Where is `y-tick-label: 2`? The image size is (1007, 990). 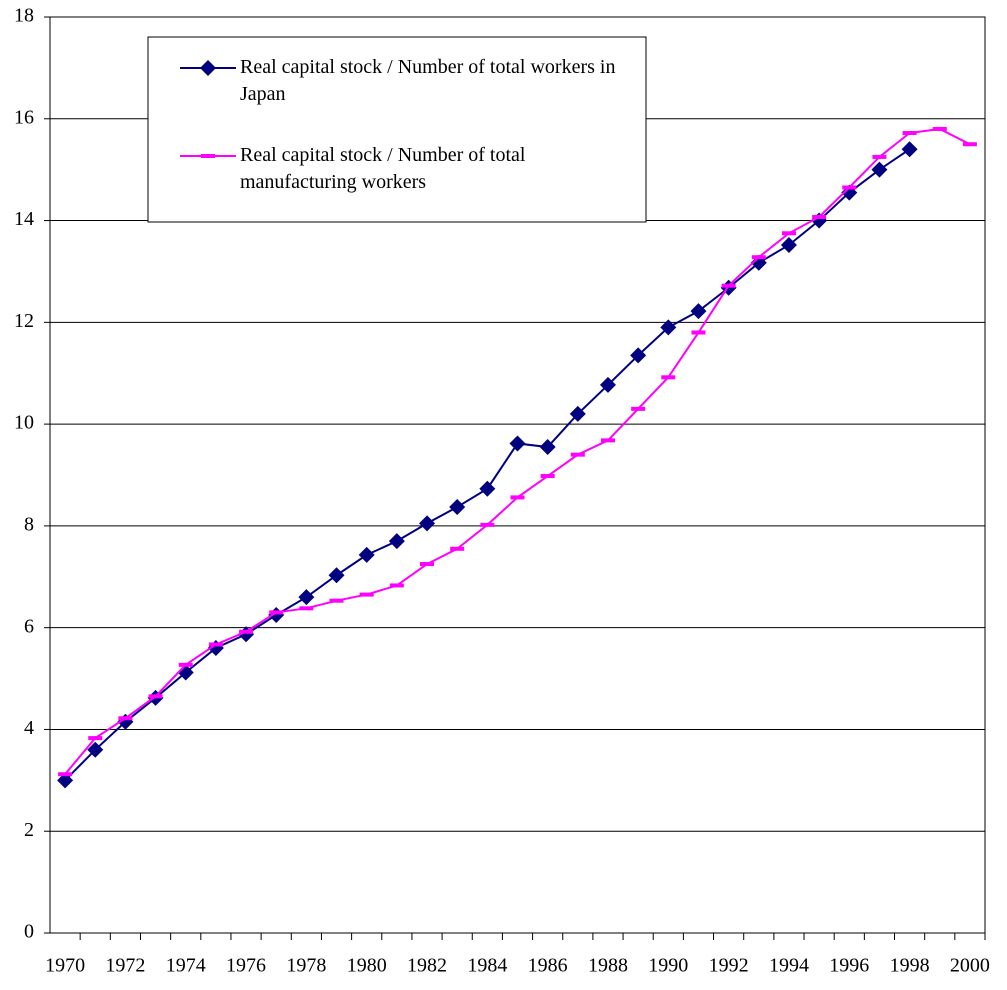 y-tick-label: 2 is located at coordinates (29, 830).